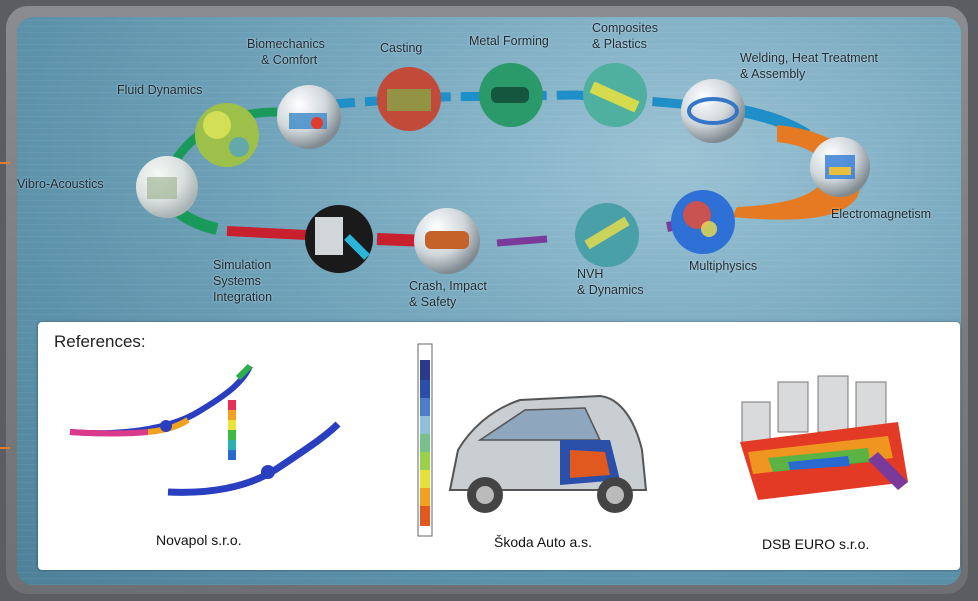  What do you see at coordinates (289, 60) in the screenshot?
I see `label-biomechanics-line2: & Comfort` at bounding box center [289, 60].